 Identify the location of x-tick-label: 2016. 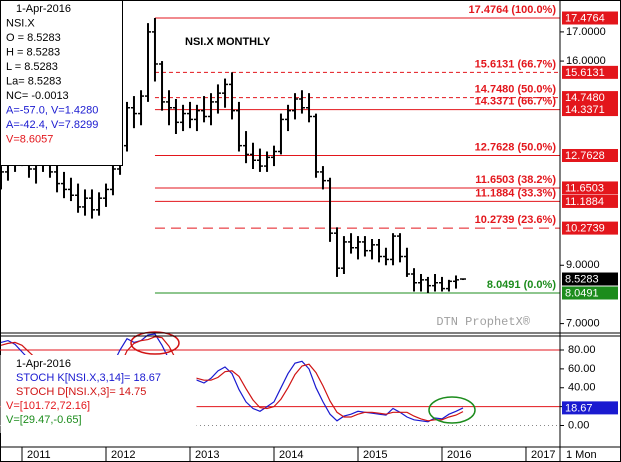
(459, 455).